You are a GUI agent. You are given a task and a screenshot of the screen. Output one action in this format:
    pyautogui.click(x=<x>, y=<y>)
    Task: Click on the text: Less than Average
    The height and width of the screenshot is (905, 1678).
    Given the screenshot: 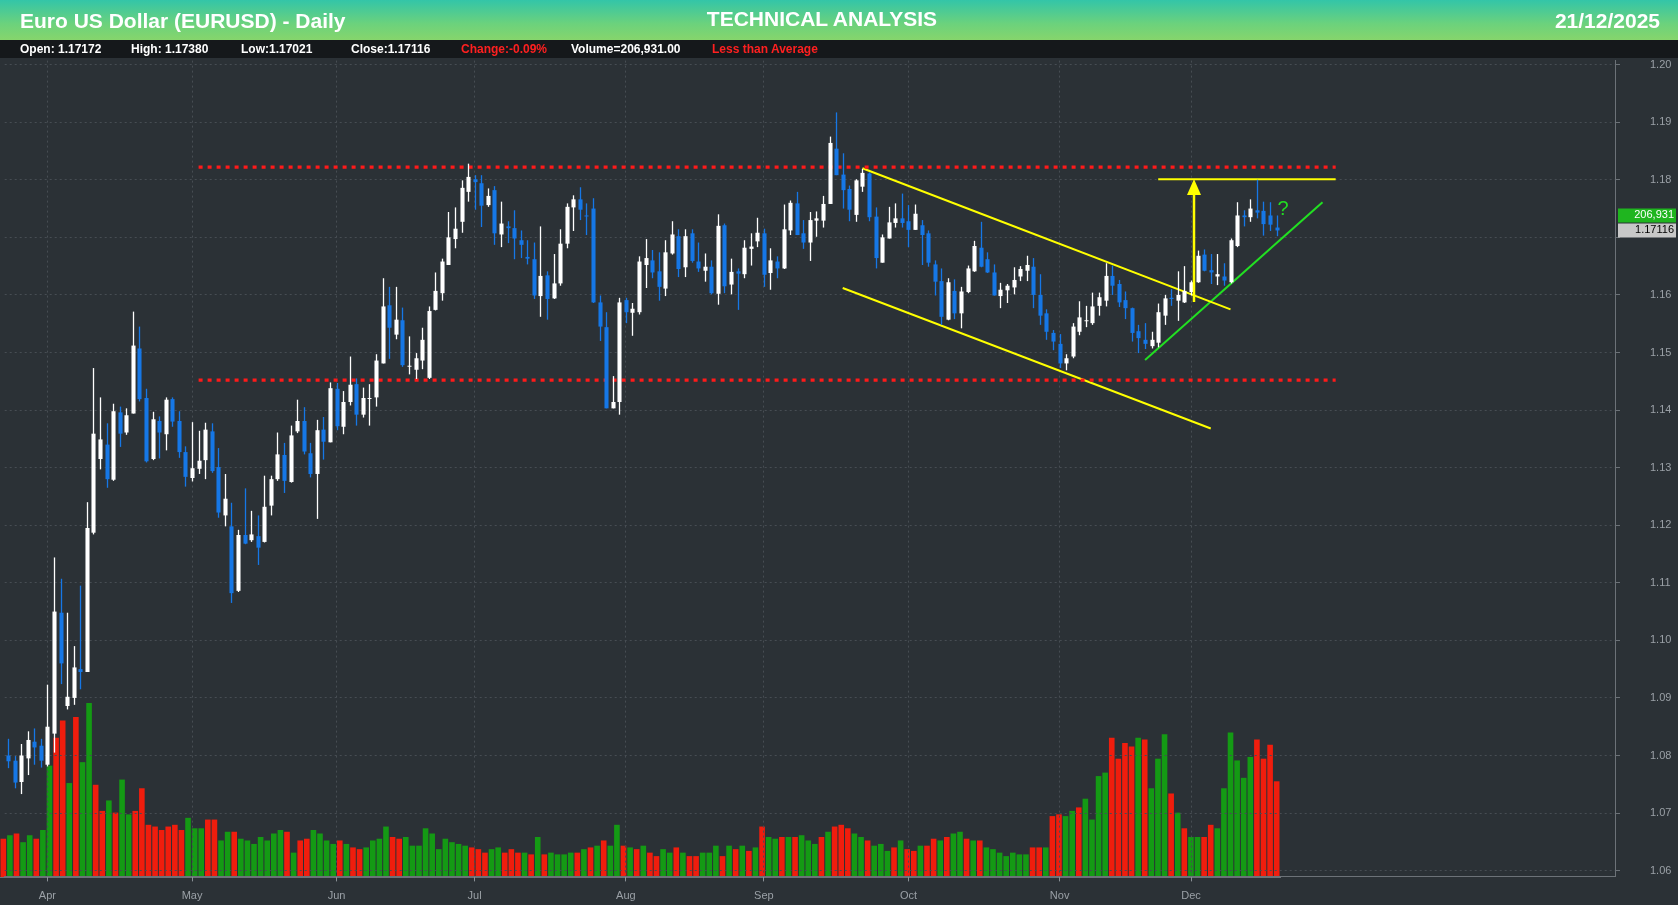 What is the action you would take?
    pyautogui.click(x=765, y=49)
    